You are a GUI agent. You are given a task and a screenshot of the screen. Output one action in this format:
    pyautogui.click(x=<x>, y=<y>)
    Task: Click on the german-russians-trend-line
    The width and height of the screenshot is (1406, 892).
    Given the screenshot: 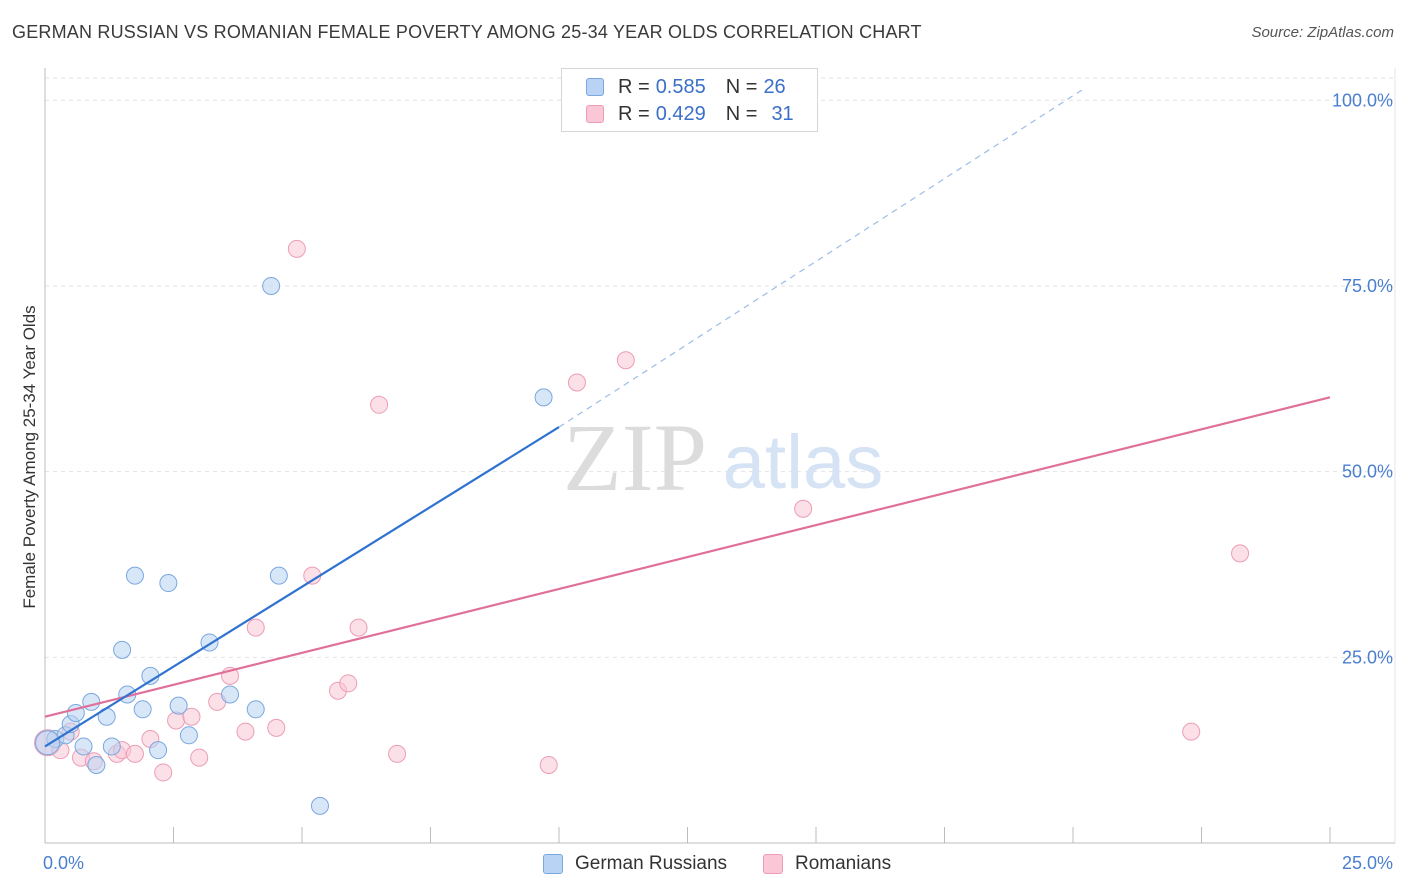 What is the action you would take?
    pyautogui.click(x=302, y=587)
    